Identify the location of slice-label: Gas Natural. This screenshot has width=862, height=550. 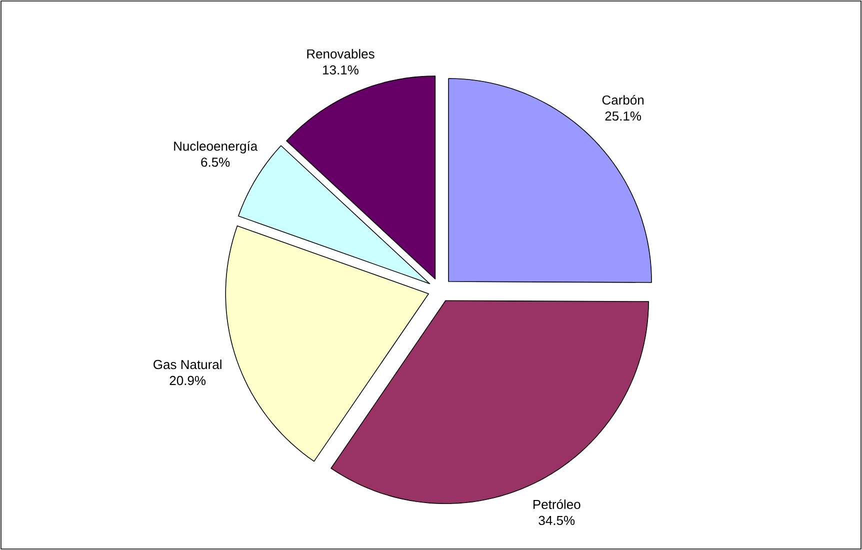
(188, 365).